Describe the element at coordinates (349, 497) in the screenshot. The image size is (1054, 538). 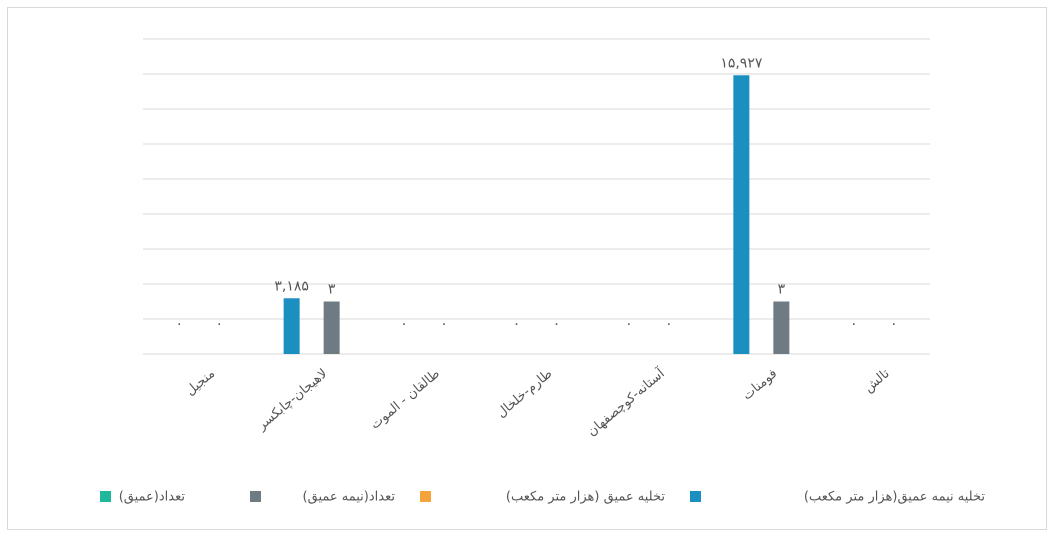
I see `legend-label: تعداد(نیمه عمیق)` at that location.